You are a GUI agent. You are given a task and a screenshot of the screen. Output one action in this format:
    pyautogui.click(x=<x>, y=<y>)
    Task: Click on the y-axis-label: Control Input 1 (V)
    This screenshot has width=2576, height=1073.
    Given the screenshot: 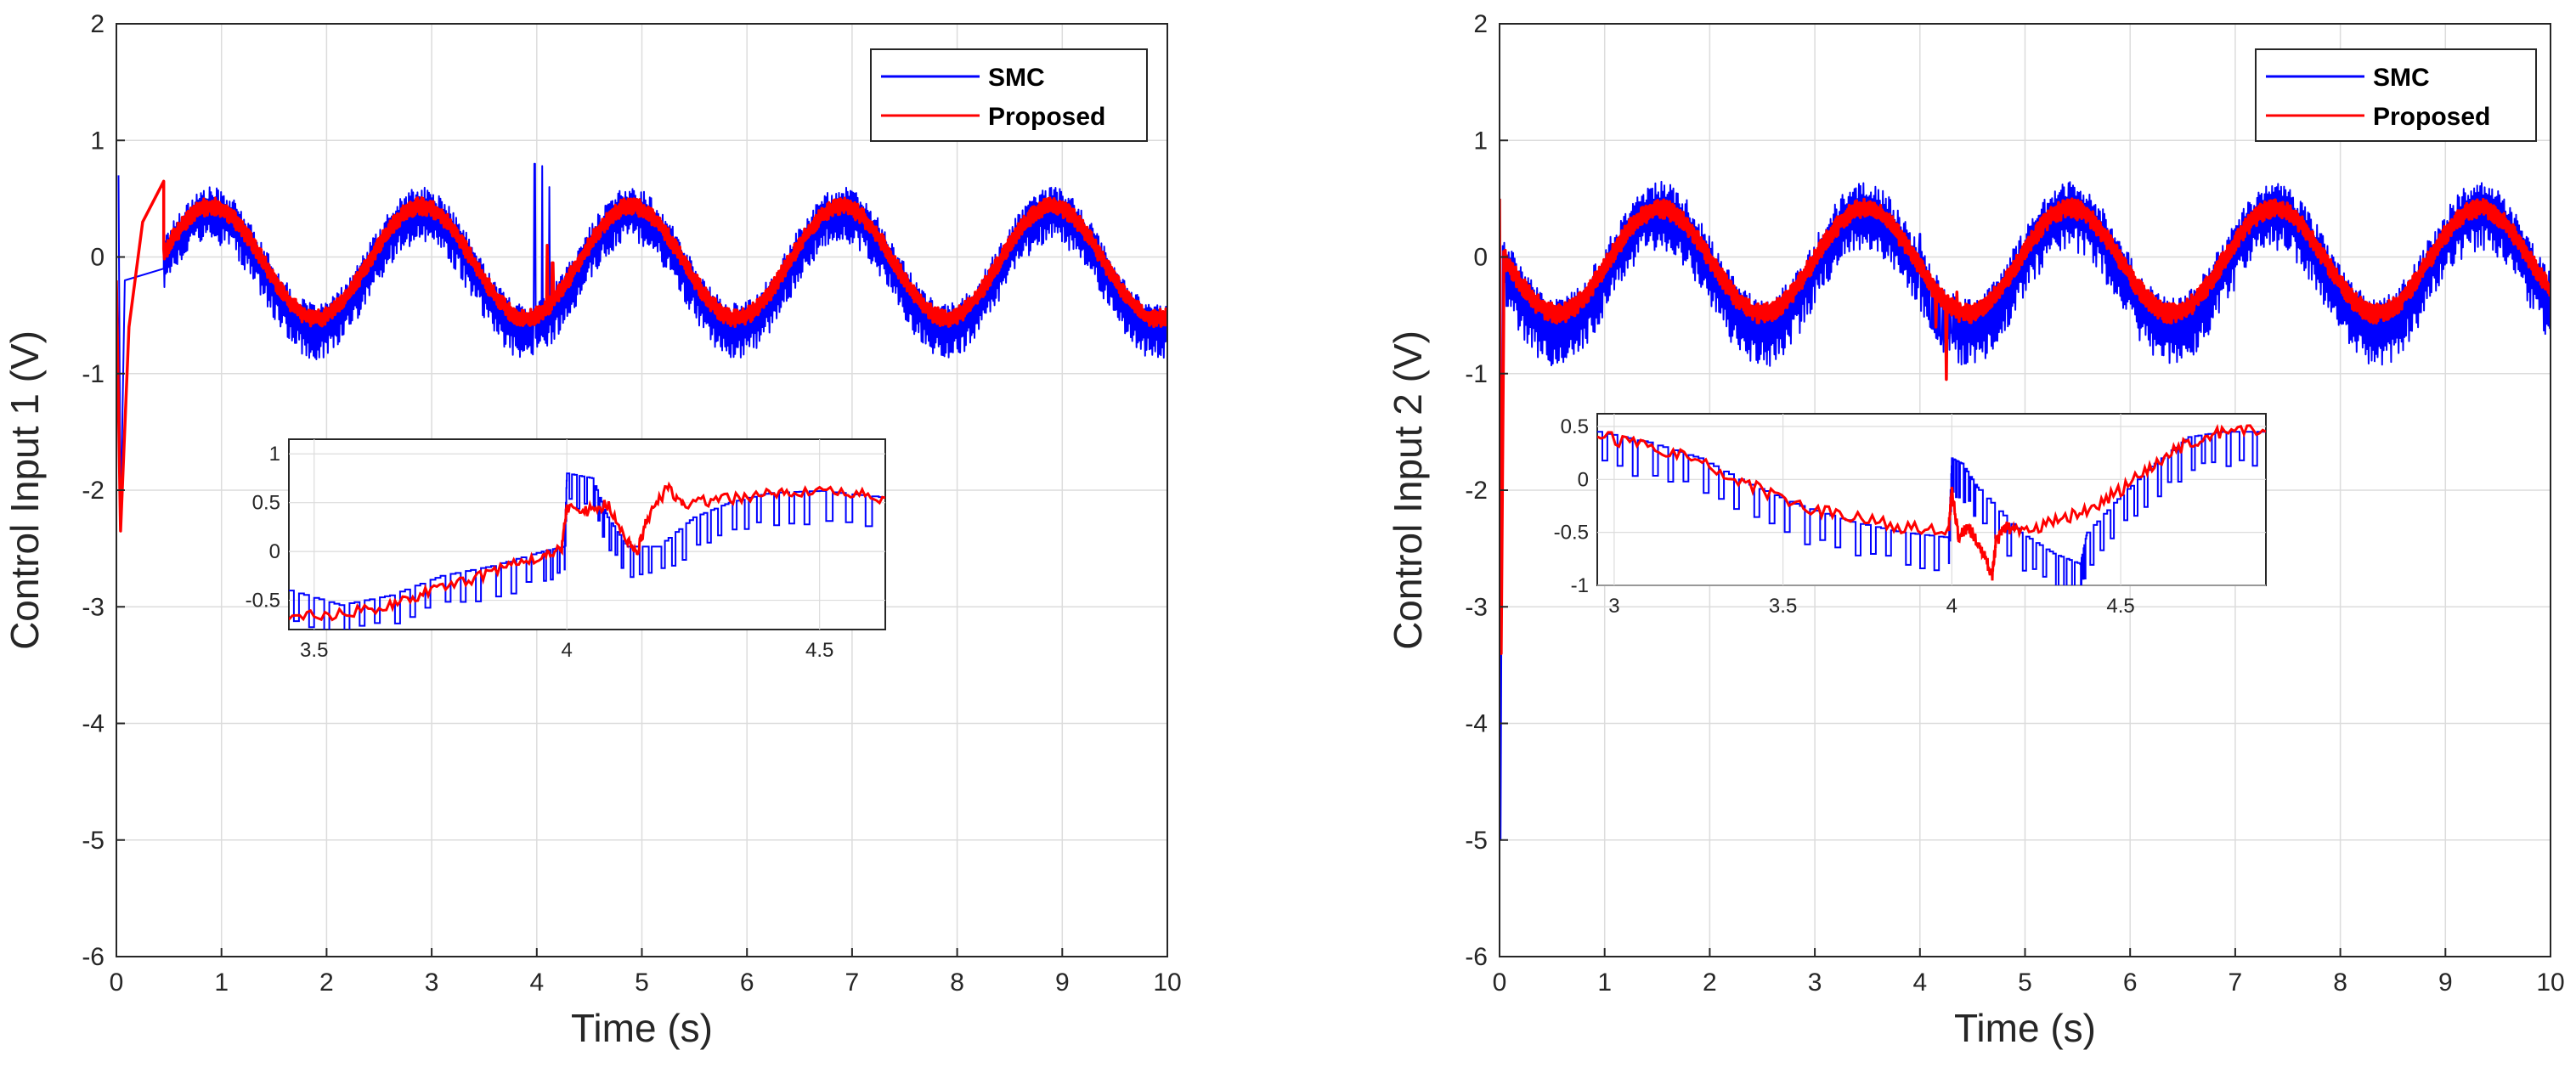 What is the action you would take?
    pyautogui.click(x=25, y=490)
    